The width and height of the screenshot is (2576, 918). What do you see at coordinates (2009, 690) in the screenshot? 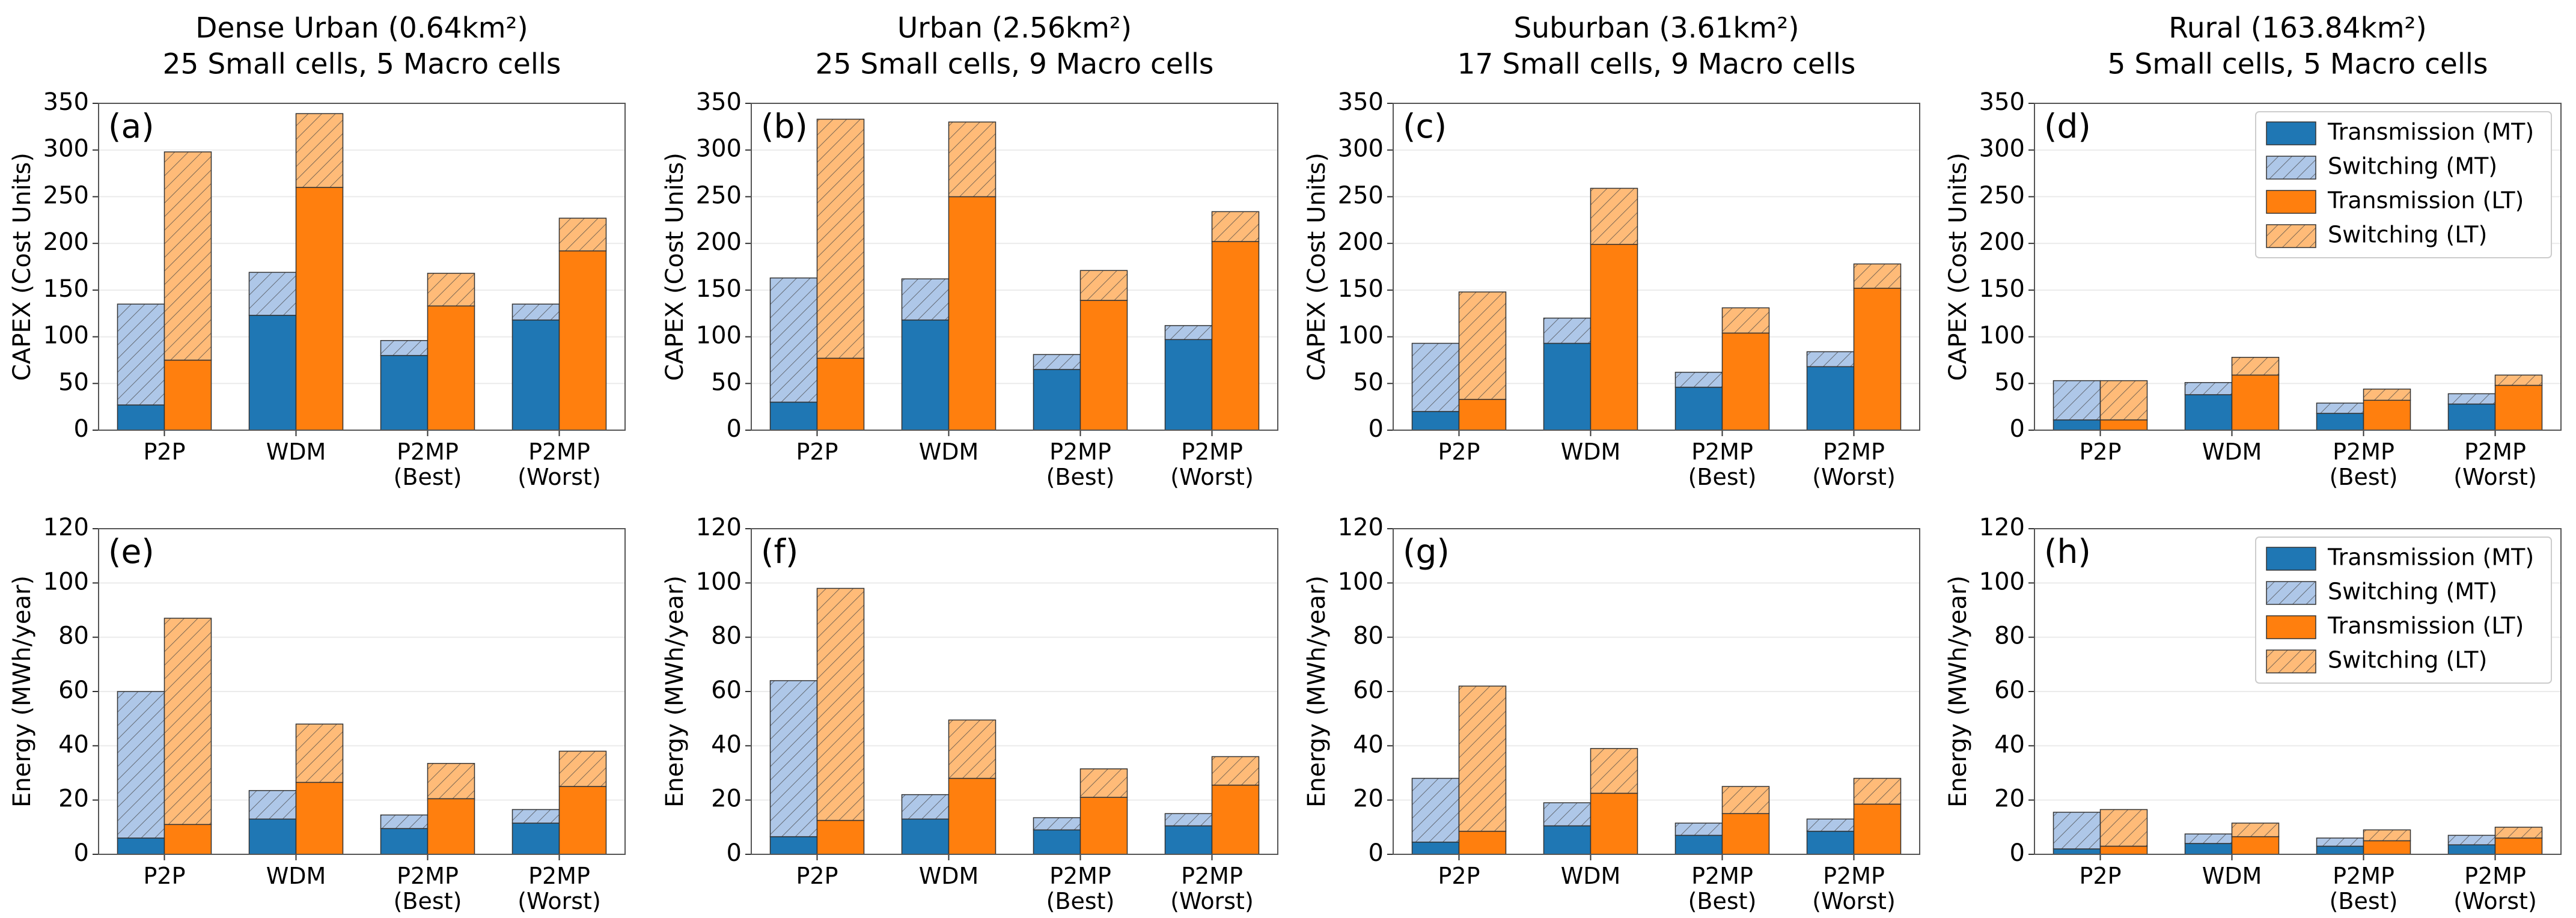
I see `y-tick-label: 60` at bounding box center [2009, 690].